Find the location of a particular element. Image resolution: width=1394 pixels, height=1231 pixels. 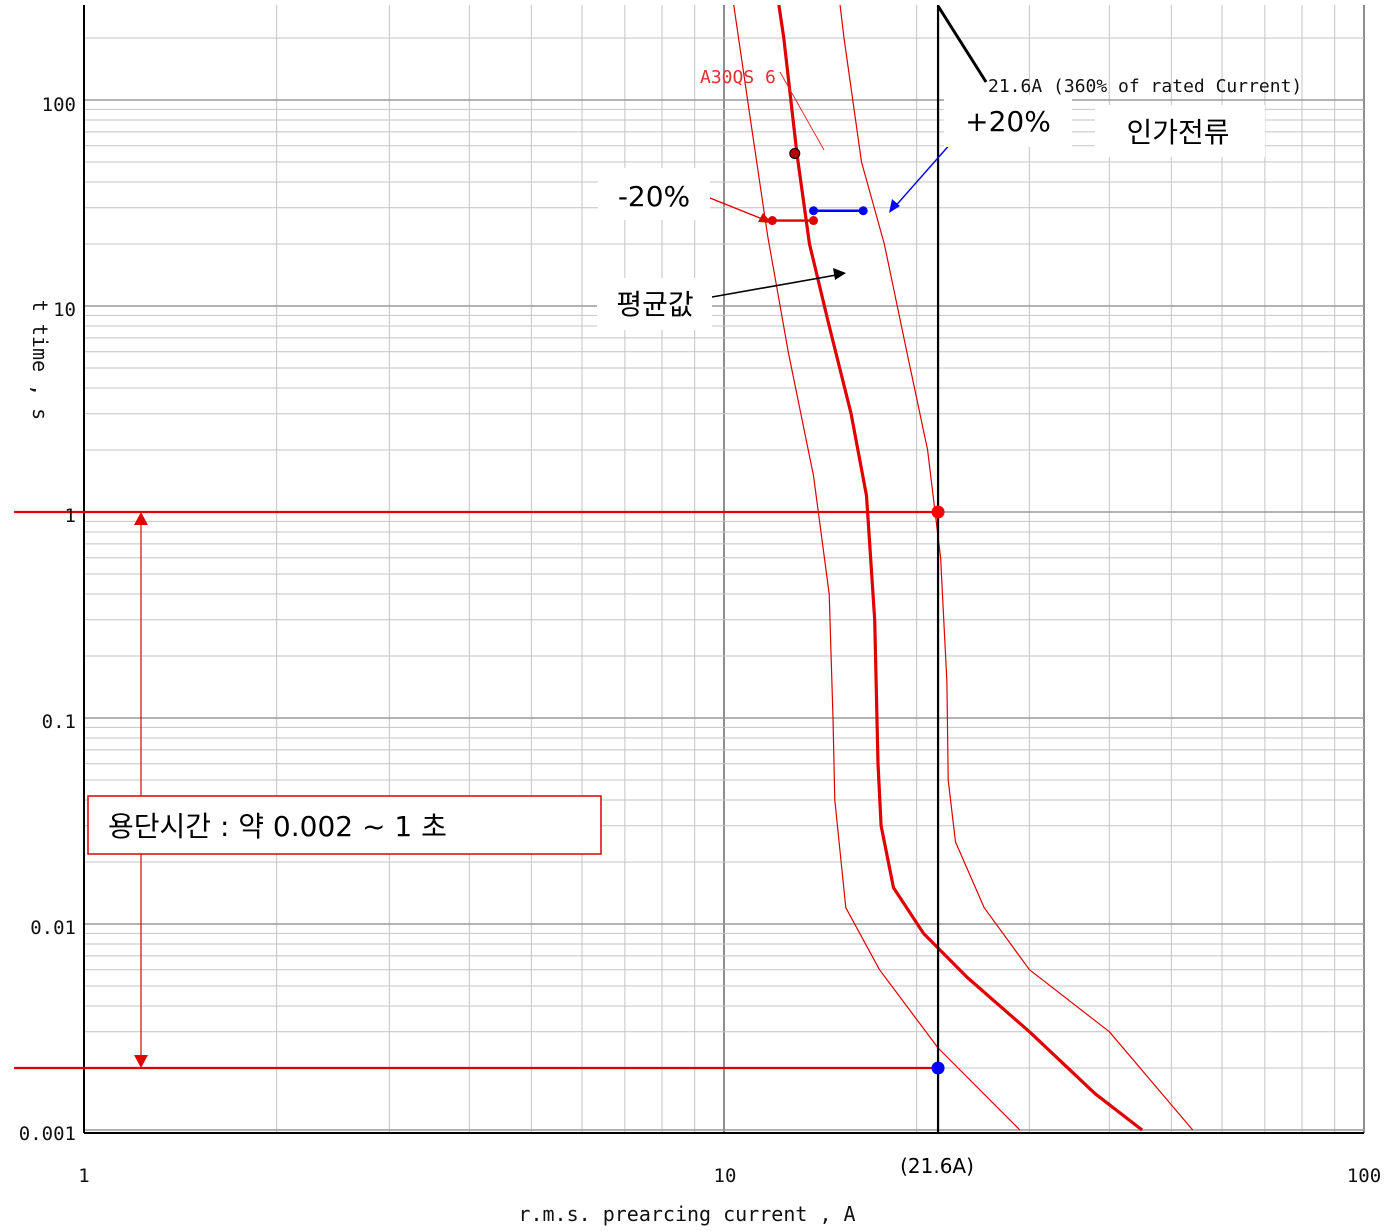

minus20-arrow is located at coordinates (740, 210).